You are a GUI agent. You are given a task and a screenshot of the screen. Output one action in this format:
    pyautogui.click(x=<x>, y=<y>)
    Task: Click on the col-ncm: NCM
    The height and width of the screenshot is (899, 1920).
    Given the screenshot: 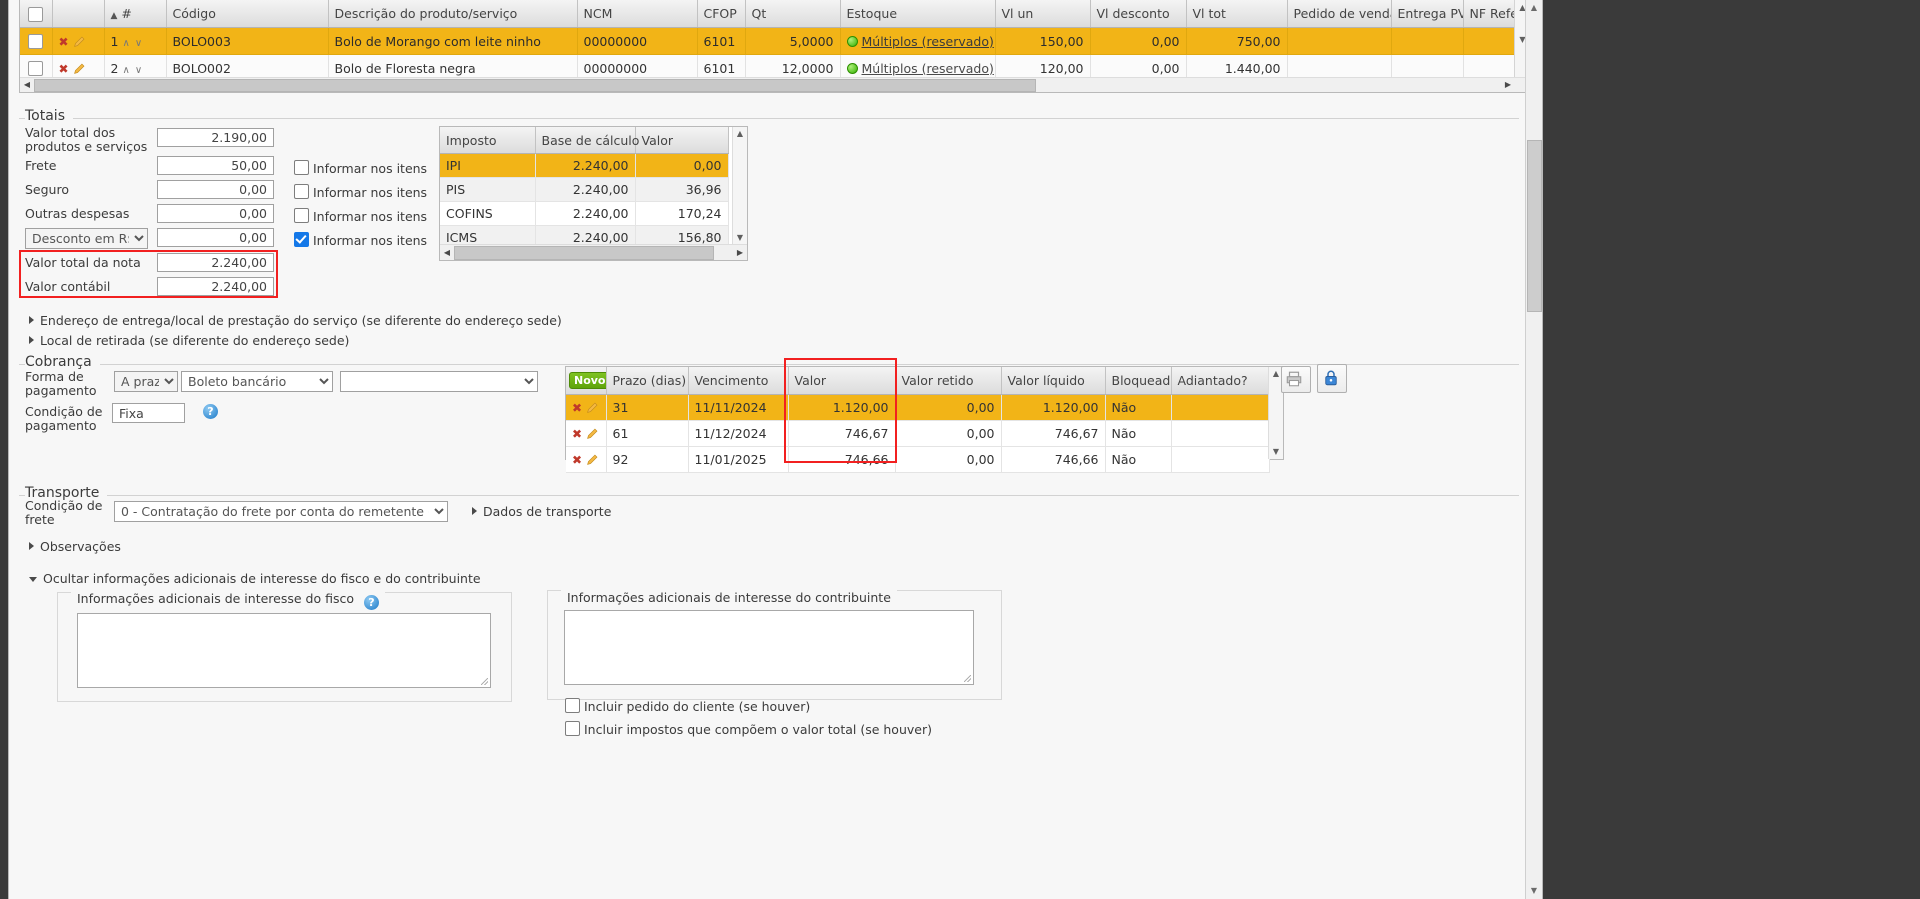 What is the action you would take?
    pyautogui.click(x=637, y=14)
    